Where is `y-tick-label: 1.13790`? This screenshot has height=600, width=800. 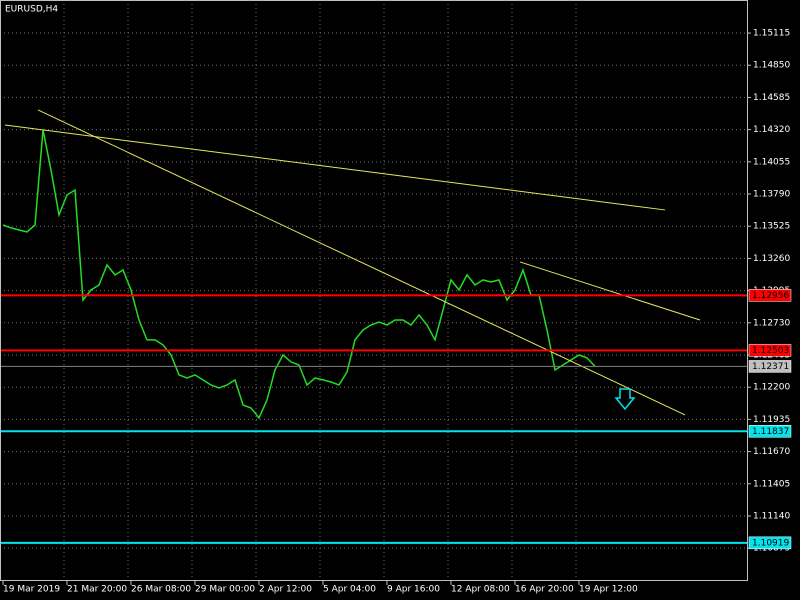 y-tick-label: 1.13790 is located at coordinates (771, 195).